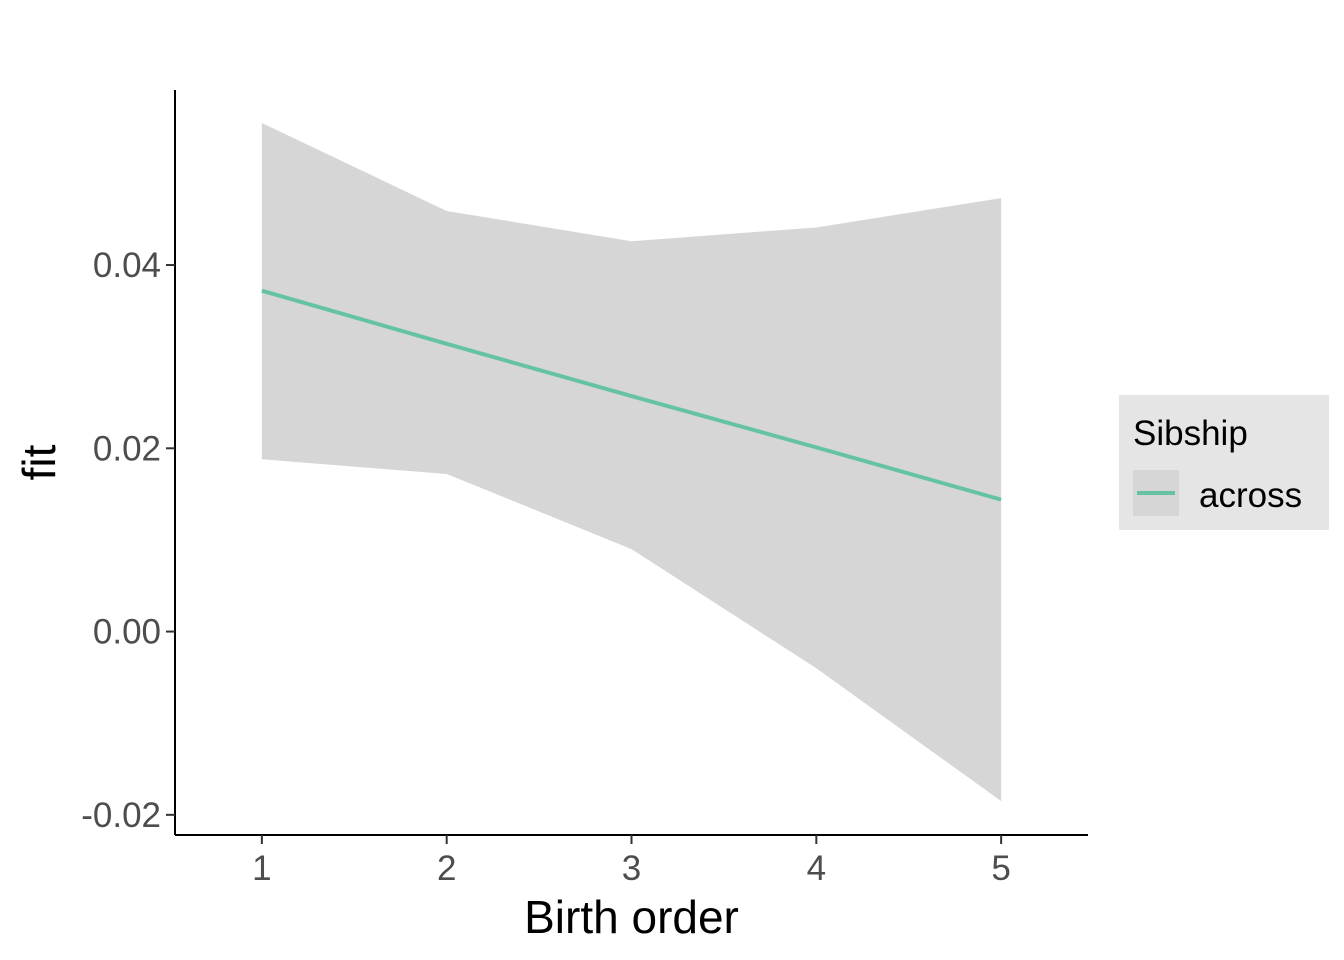 This screenshot has height=960, width=1344. I want to click on y-tick-label: 0.02, so click(127, 448).